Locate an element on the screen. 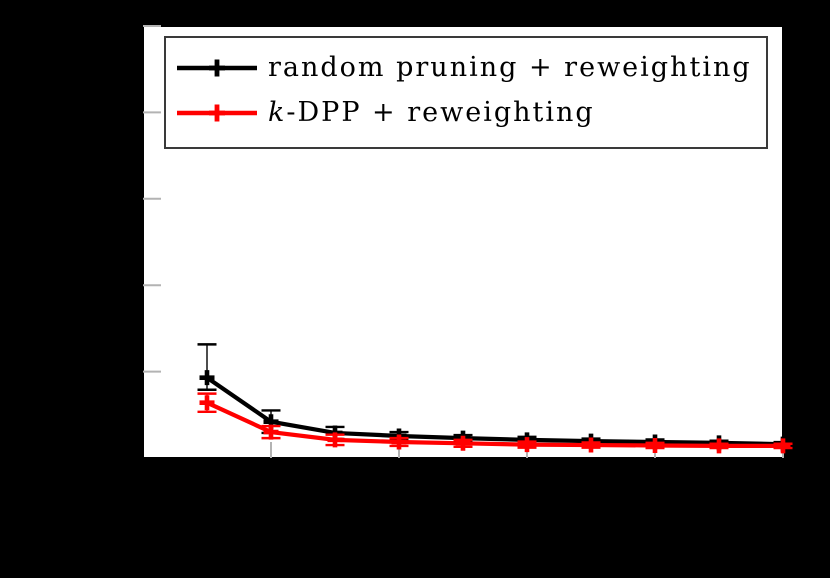 Image resolution: width=830 pixels, height=578 pixels. legend-label-text: random pruning + reweighting is located at coordinates (510, 67).